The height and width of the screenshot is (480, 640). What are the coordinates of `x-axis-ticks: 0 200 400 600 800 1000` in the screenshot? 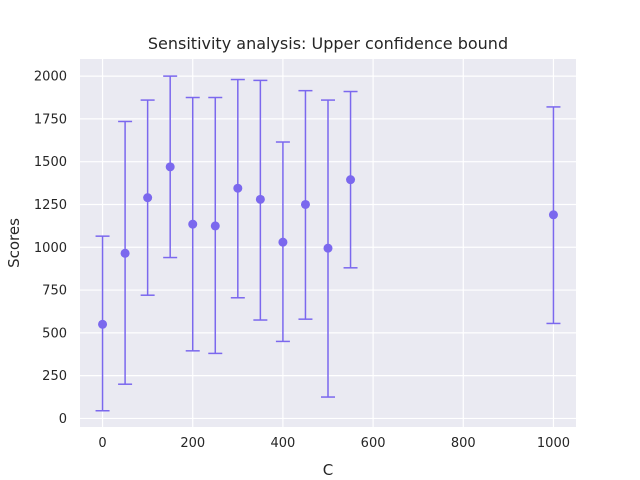 It's located at (334, 443).